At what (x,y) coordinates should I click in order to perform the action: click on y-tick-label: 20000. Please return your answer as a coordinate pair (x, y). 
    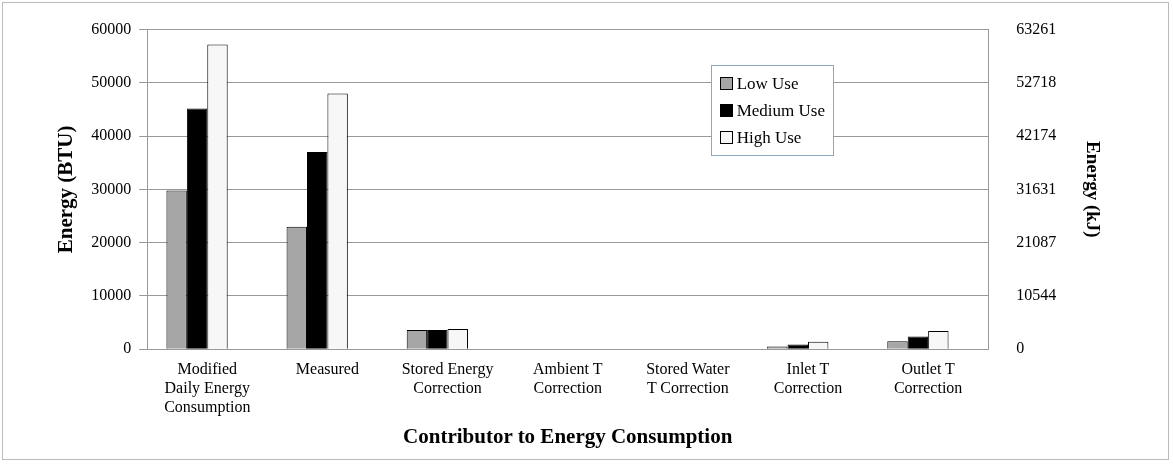
    Looking at the image, I should click on (111, 241).